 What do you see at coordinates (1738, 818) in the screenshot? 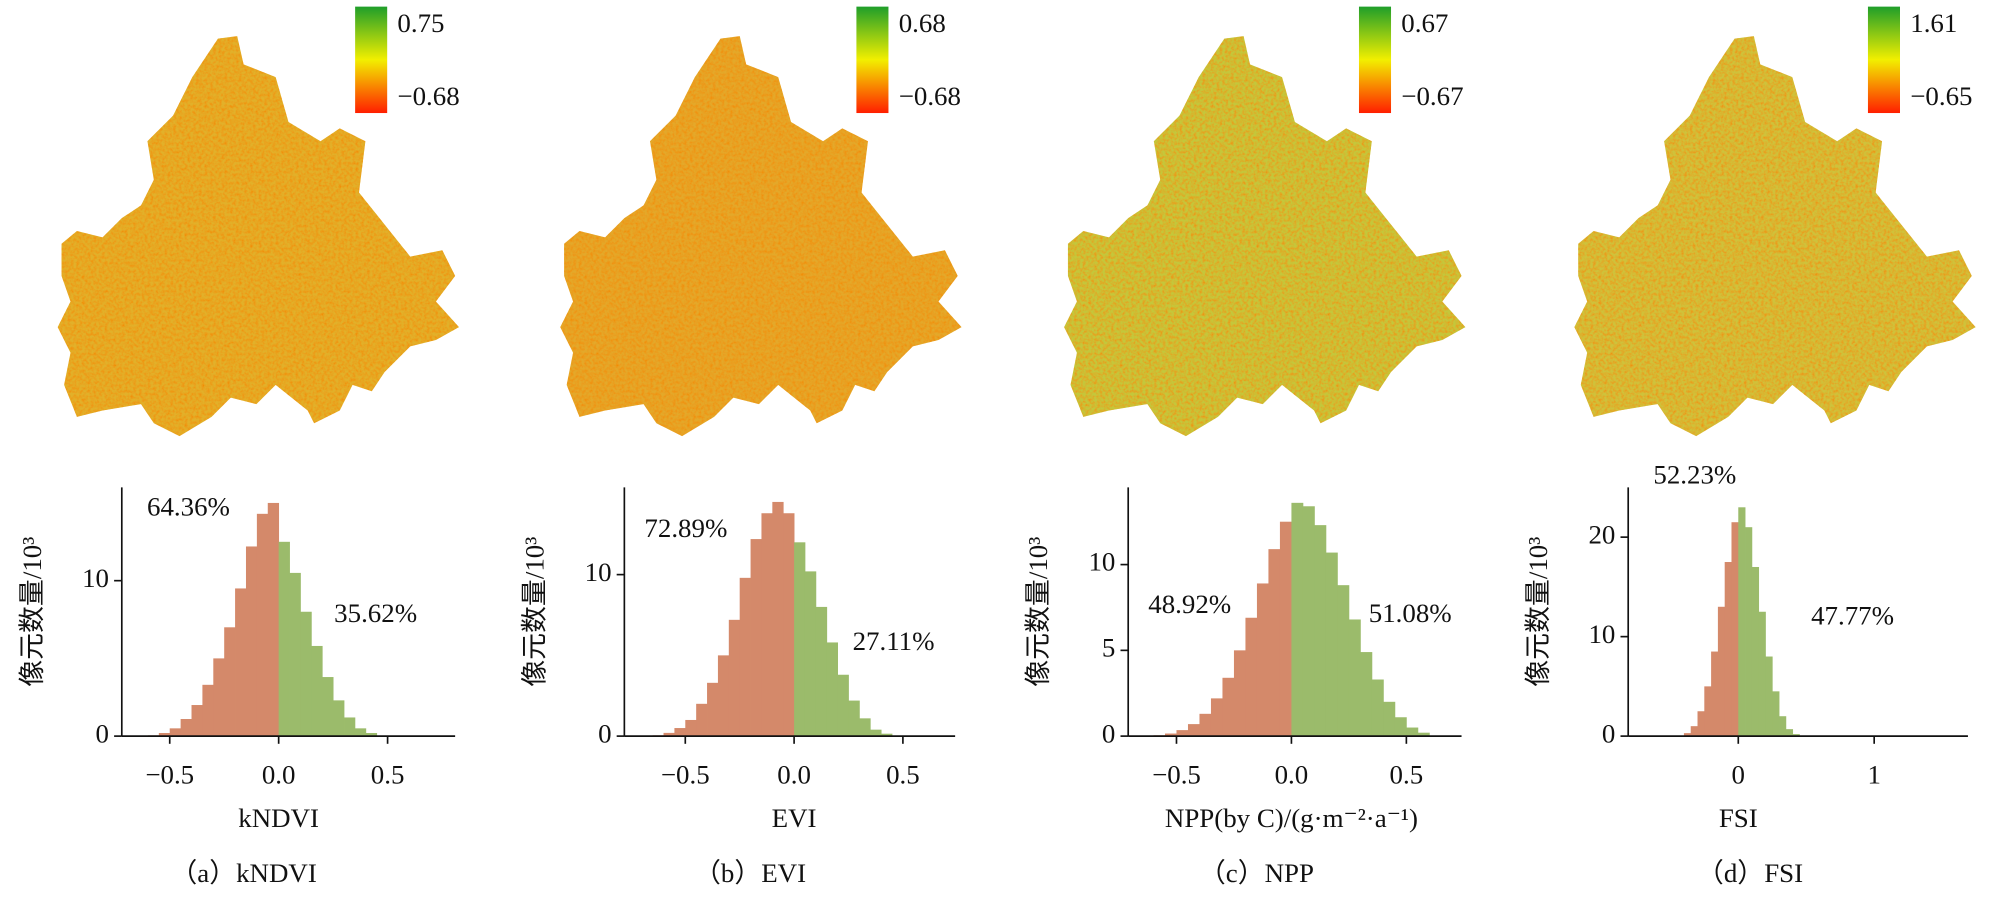
I see `x-axis-label: FSI` at bounding box center [1738, 818].